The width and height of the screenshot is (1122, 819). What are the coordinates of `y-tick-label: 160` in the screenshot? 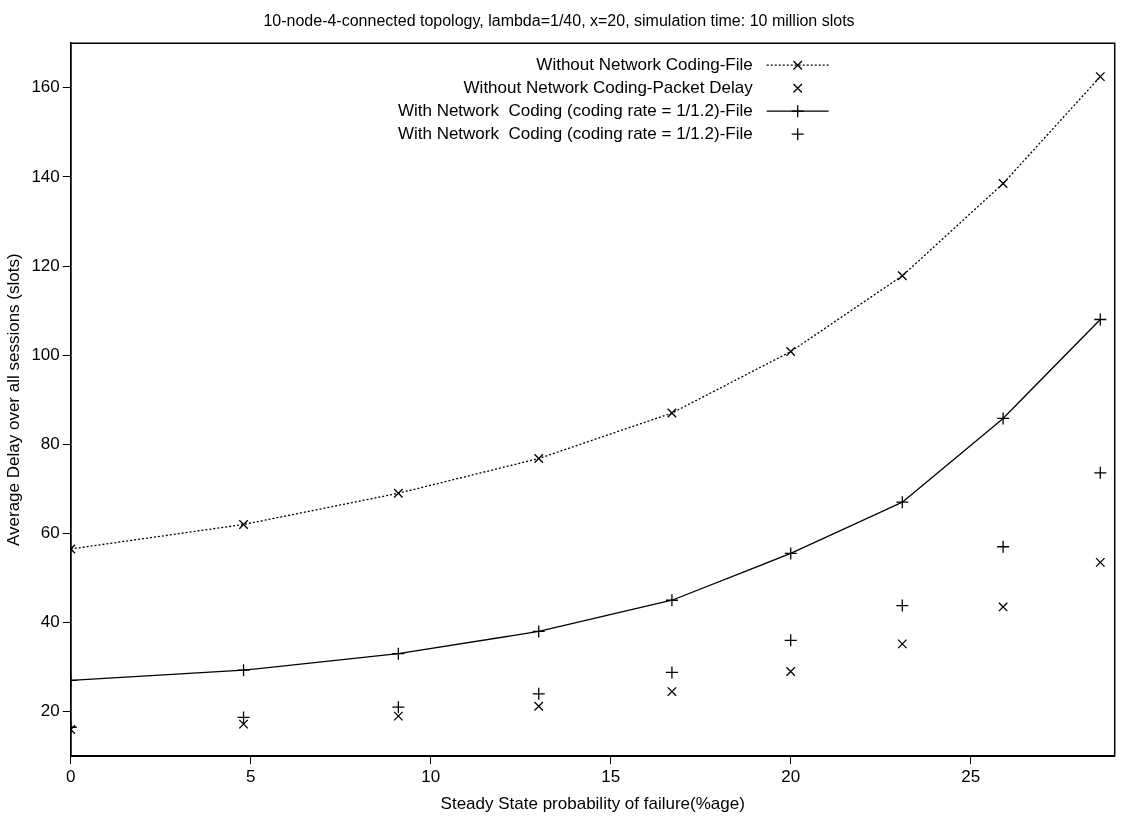 It's located at (45, 87).